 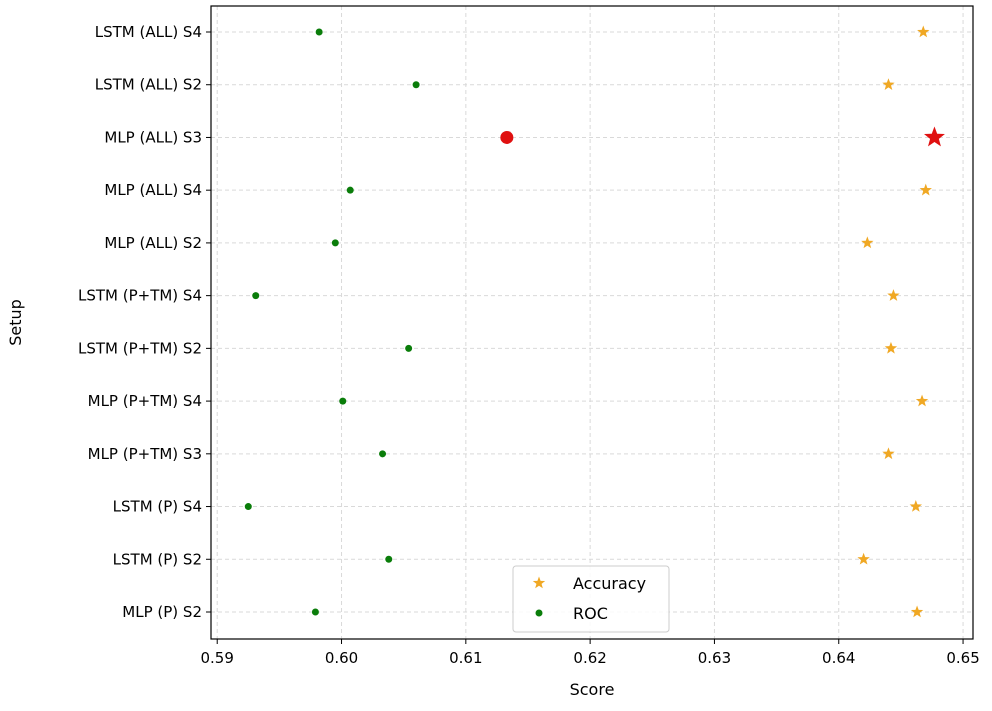 I want to click on accuracy-series, so click(x=901, y=321).